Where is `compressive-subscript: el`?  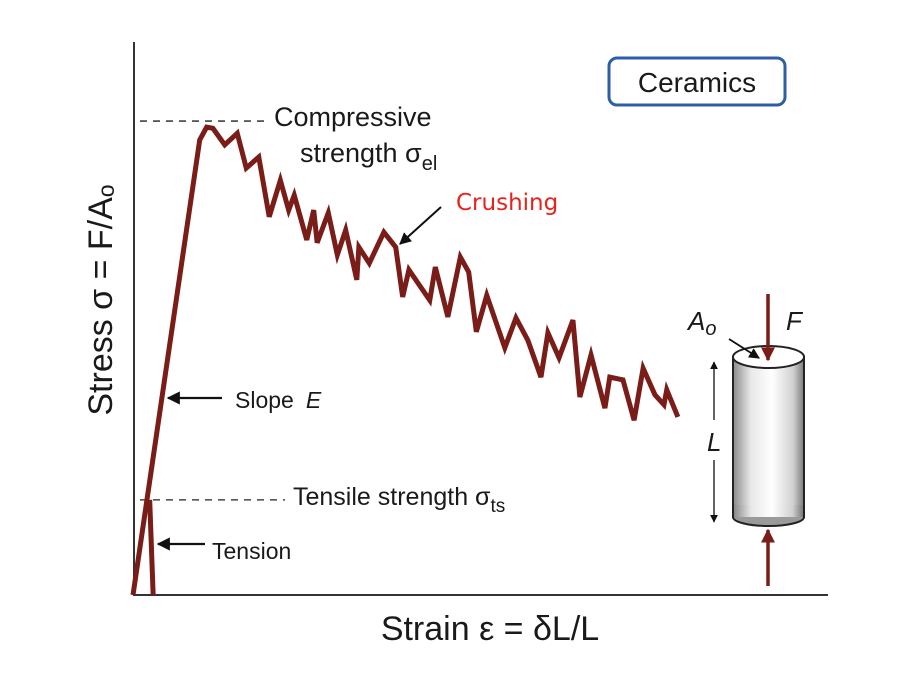
compressive-subscript: el is located at coordinates (430, 164).